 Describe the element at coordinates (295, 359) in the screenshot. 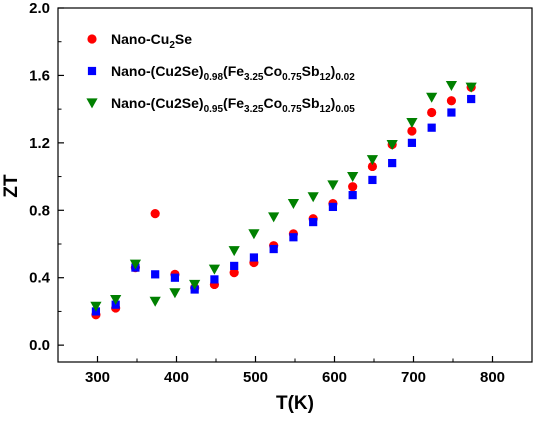

I see `x-axis-ticks` at that location.